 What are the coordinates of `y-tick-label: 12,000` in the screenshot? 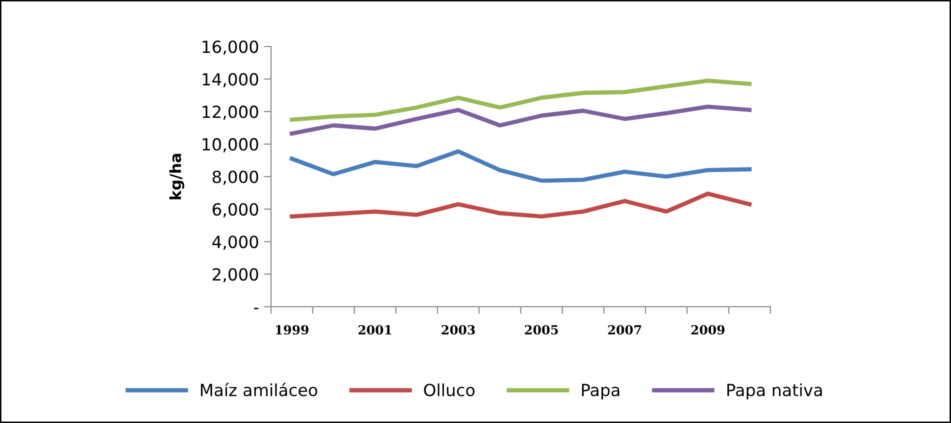 It's located at (230, 113).